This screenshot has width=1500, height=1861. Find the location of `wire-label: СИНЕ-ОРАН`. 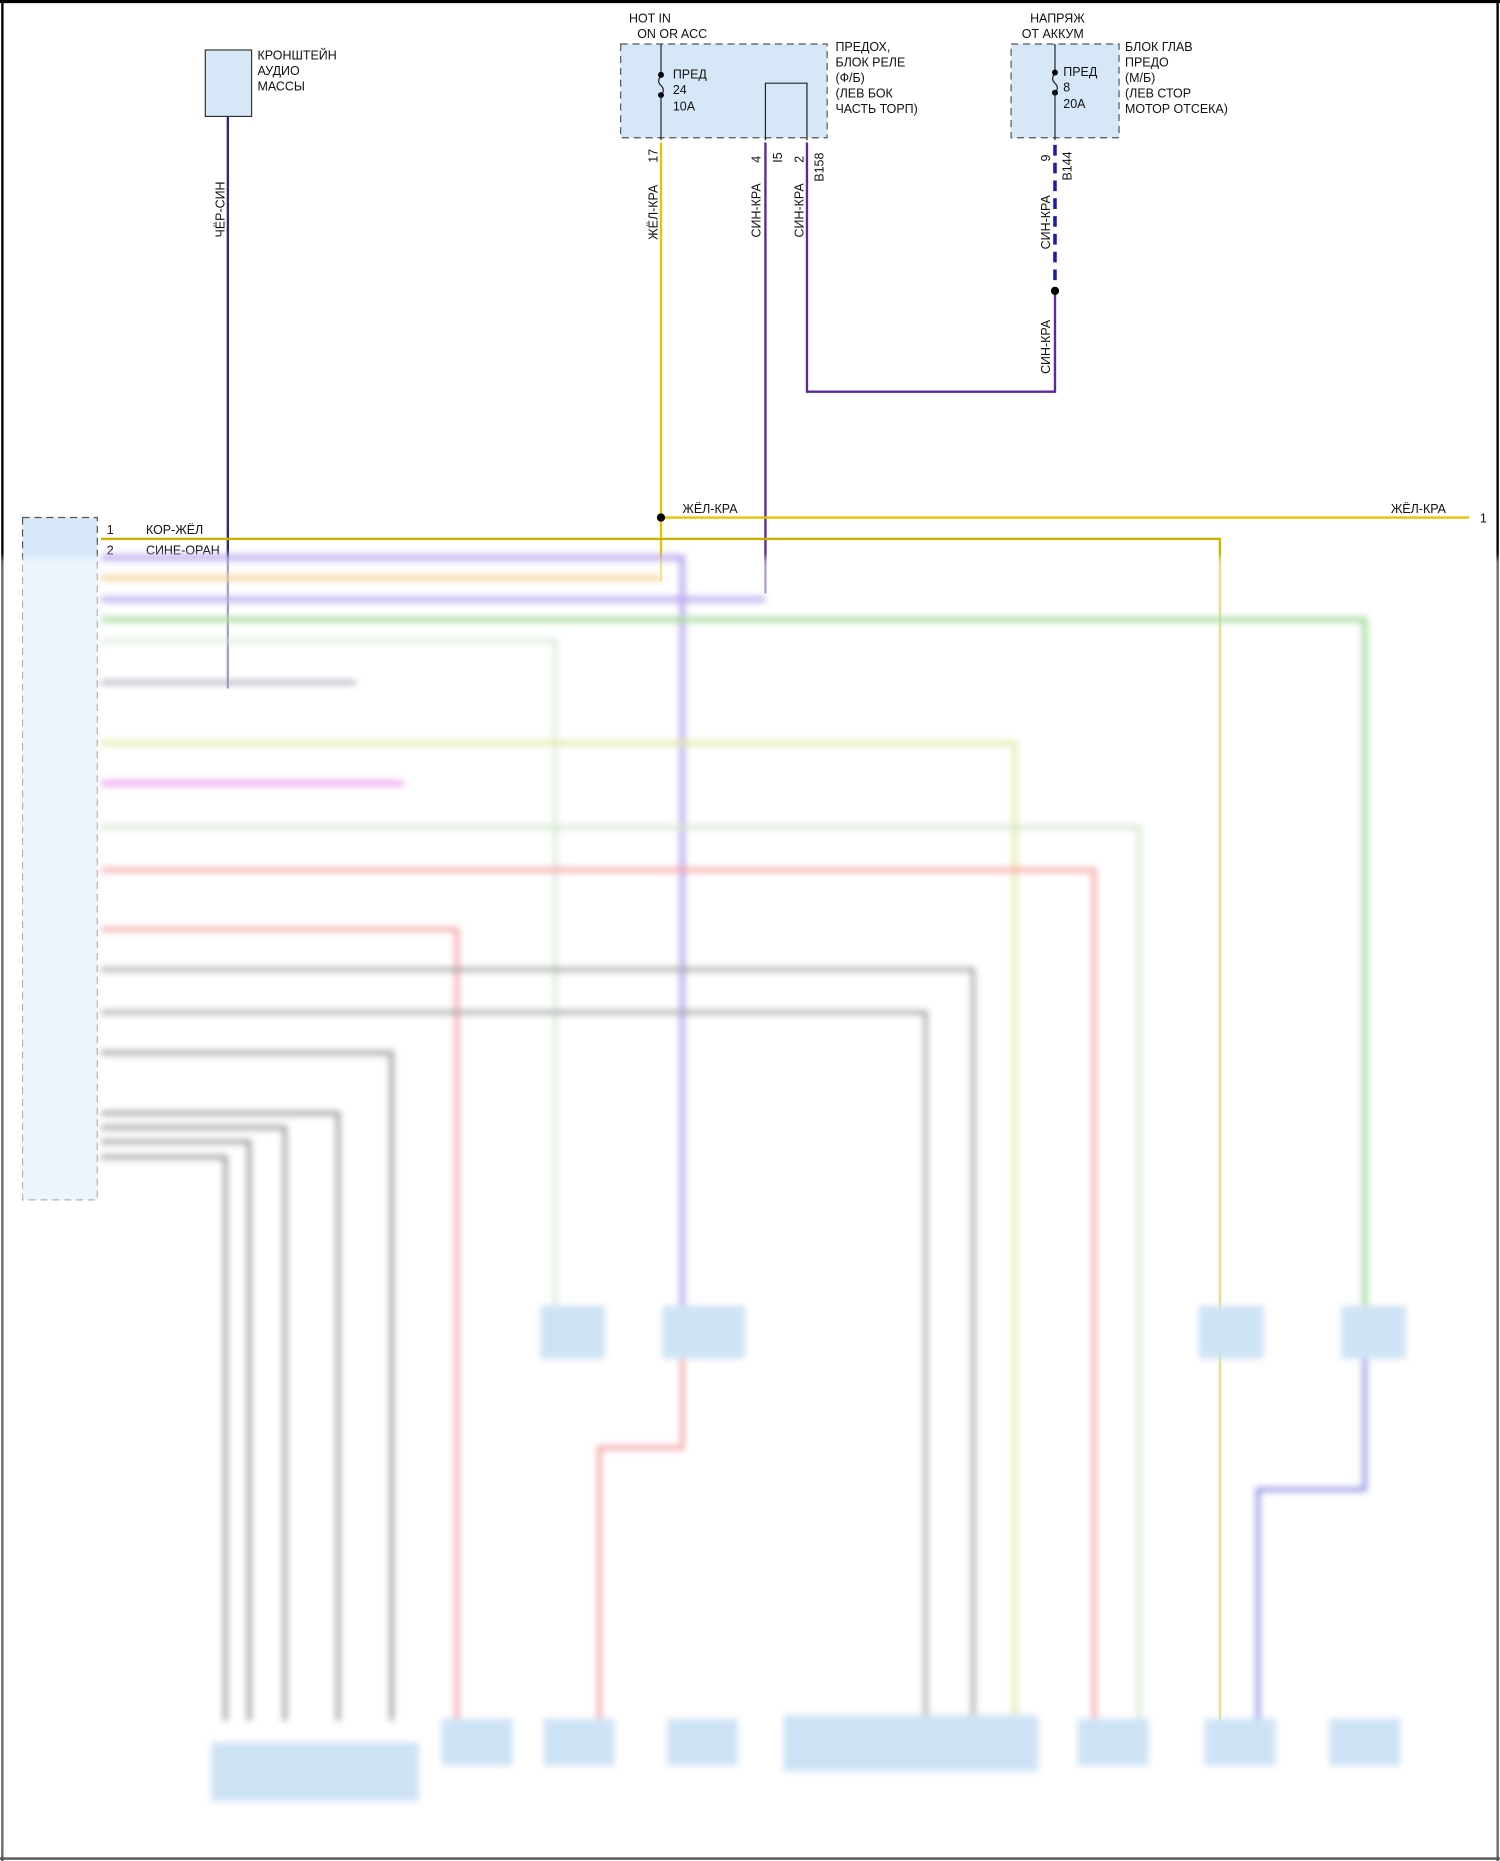

wire-label: СИНЕ-ОРАН is located at coordinates (183, 550).